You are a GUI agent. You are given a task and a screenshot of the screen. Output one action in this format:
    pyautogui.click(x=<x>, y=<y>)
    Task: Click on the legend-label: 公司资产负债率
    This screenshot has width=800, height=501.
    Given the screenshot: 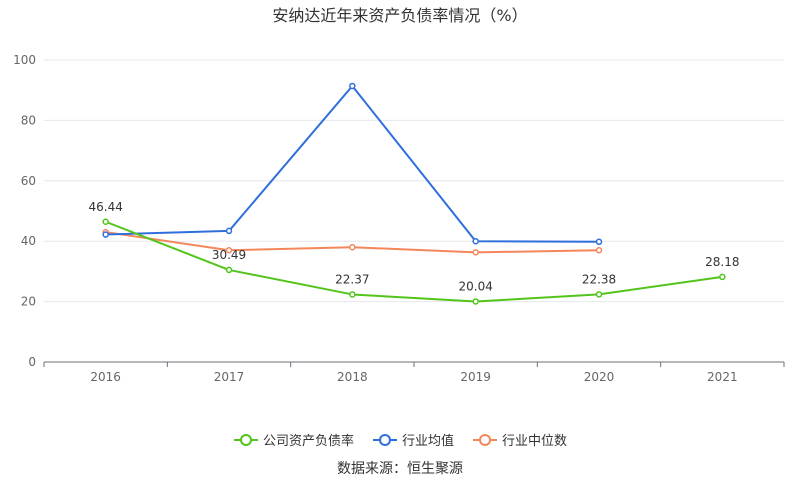 What is the action you would take?
    pyautogui.click(x=308, y=441)
    